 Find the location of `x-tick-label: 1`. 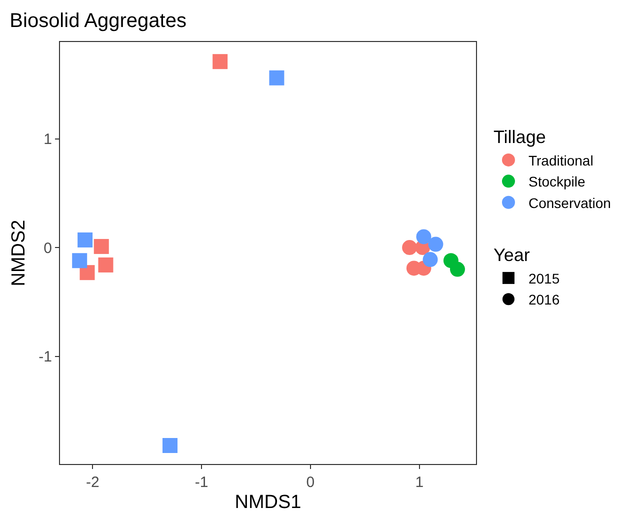

x-tick-label: 1 is located at coordinates (419, 482).